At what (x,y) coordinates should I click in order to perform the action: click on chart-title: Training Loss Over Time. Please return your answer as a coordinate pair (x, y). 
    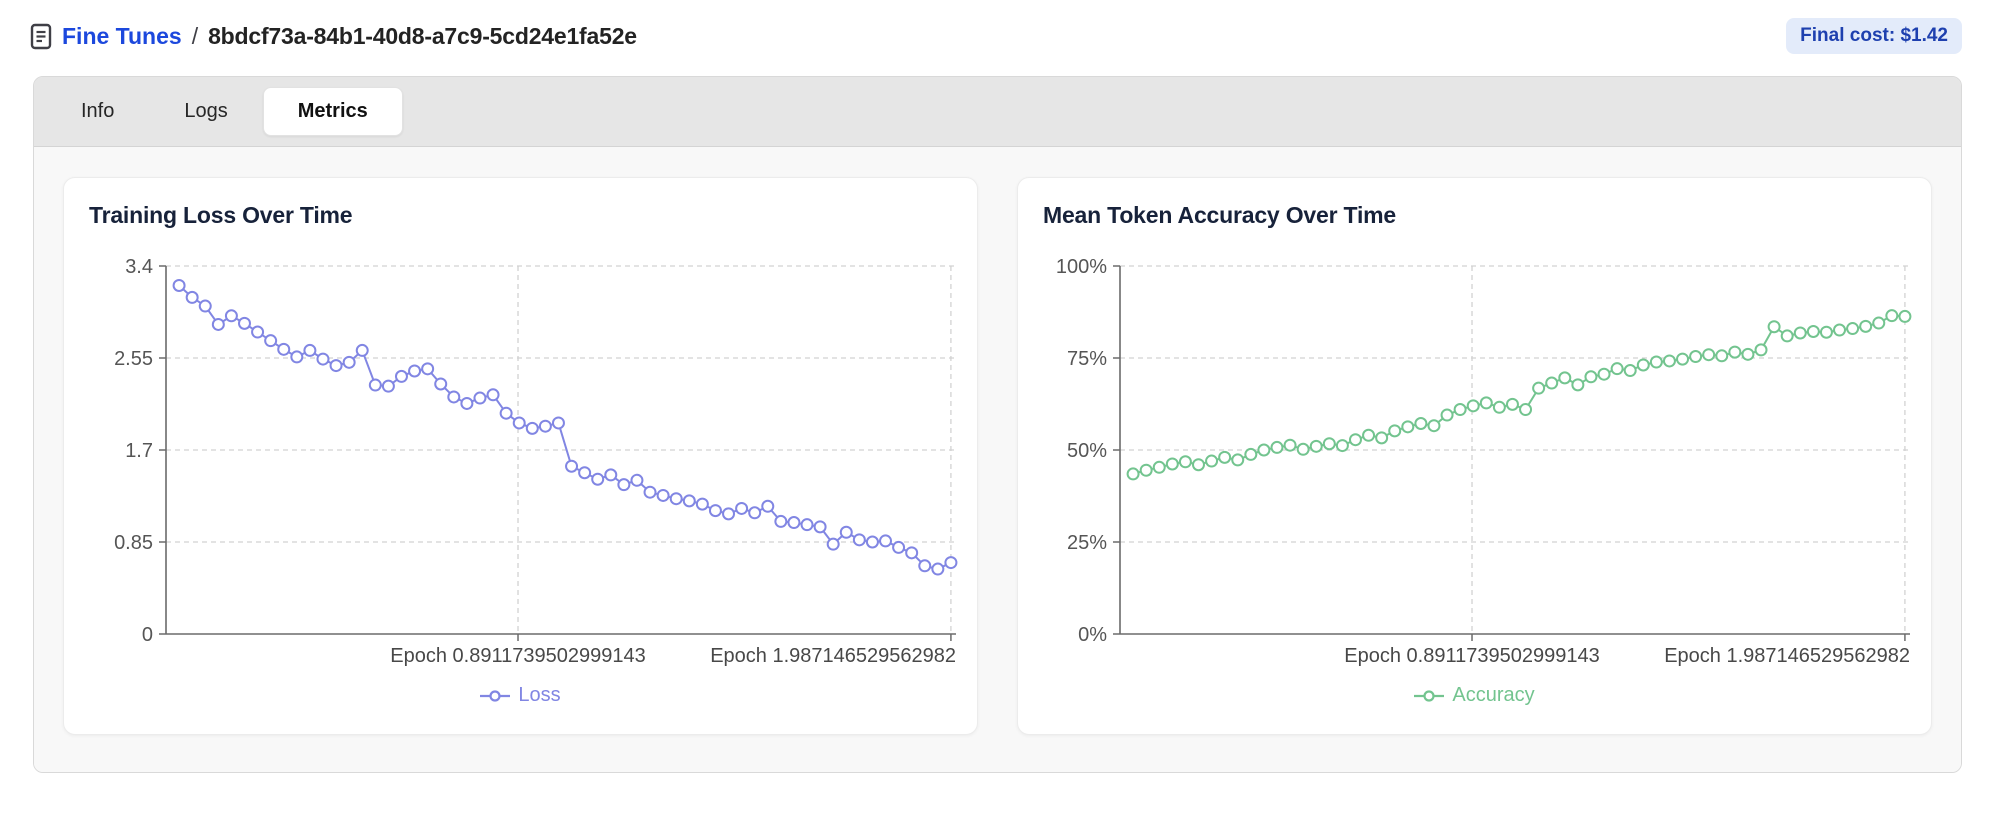
    Looking at the image, I should click on (221, 215).